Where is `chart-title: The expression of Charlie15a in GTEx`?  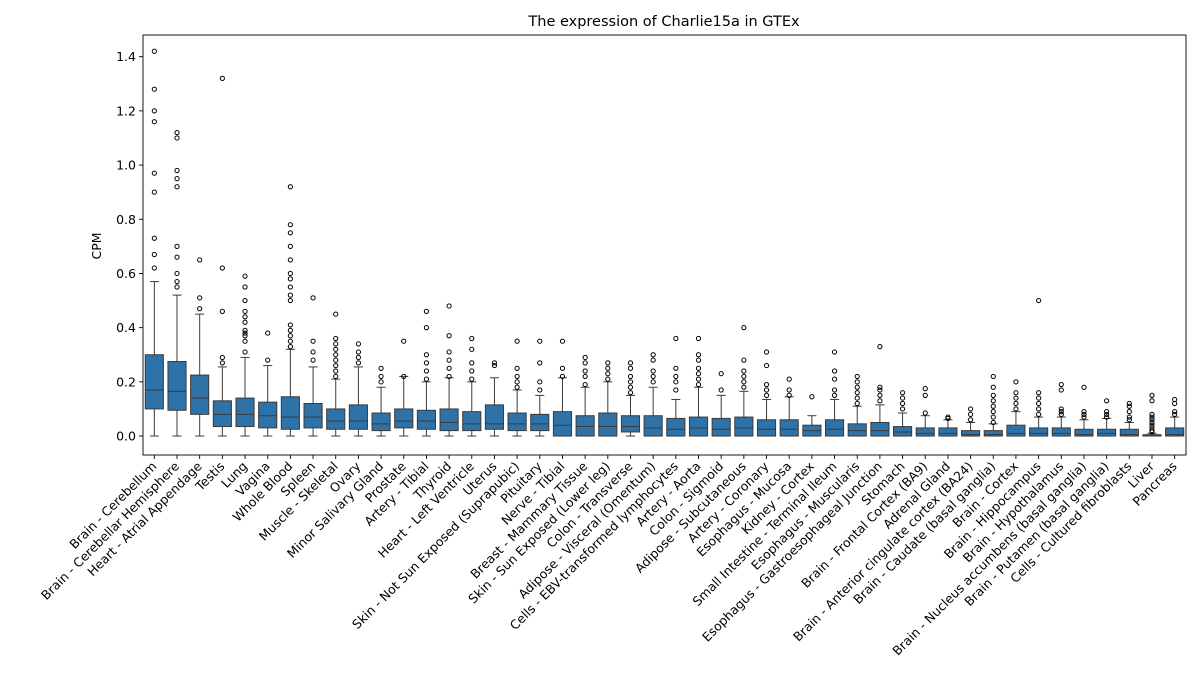 chart-title: The expression of Charlie15a in GTEx is located at coordinates (663, 22).